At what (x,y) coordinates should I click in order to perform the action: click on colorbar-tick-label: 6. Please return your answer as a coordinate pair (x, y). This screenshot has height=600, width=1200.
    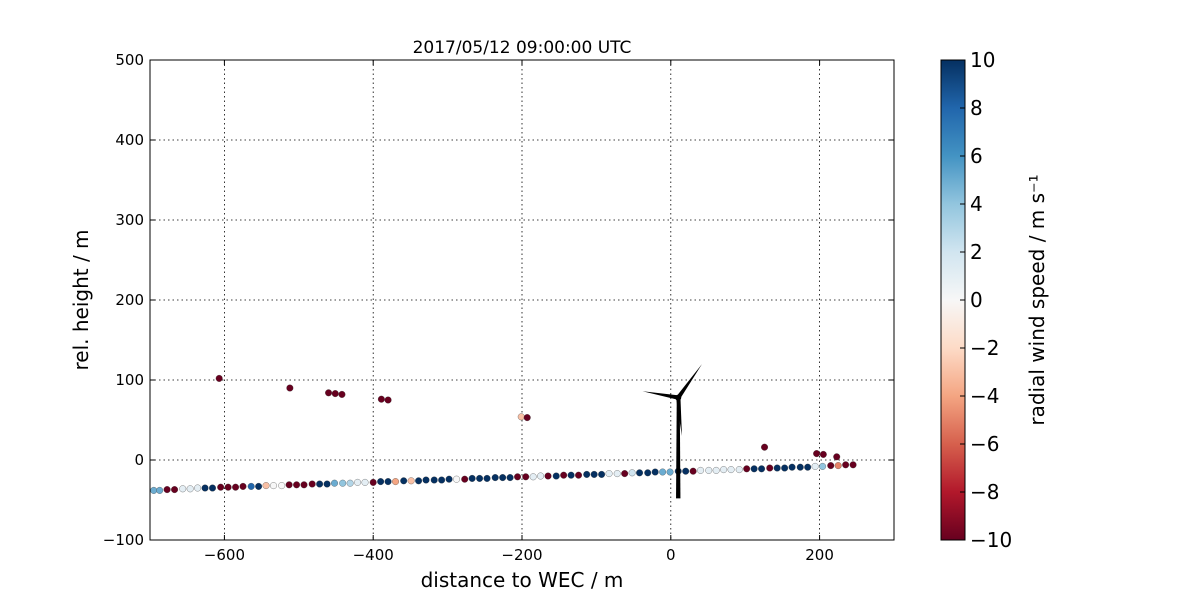
    Looking at the image, I should click on (976, 156).